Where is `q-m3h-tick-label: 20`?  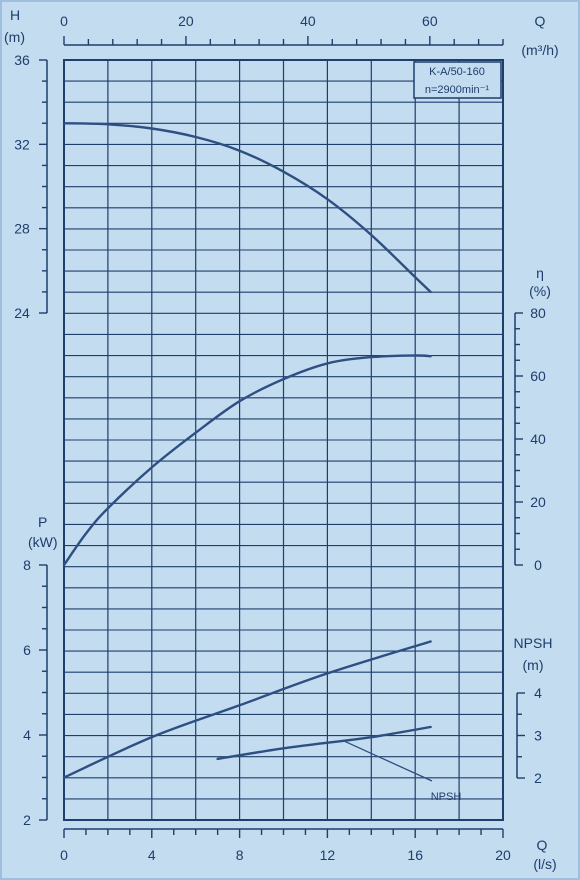
q-m3h-tick-label: 20 is located at coordinates (186, 21).